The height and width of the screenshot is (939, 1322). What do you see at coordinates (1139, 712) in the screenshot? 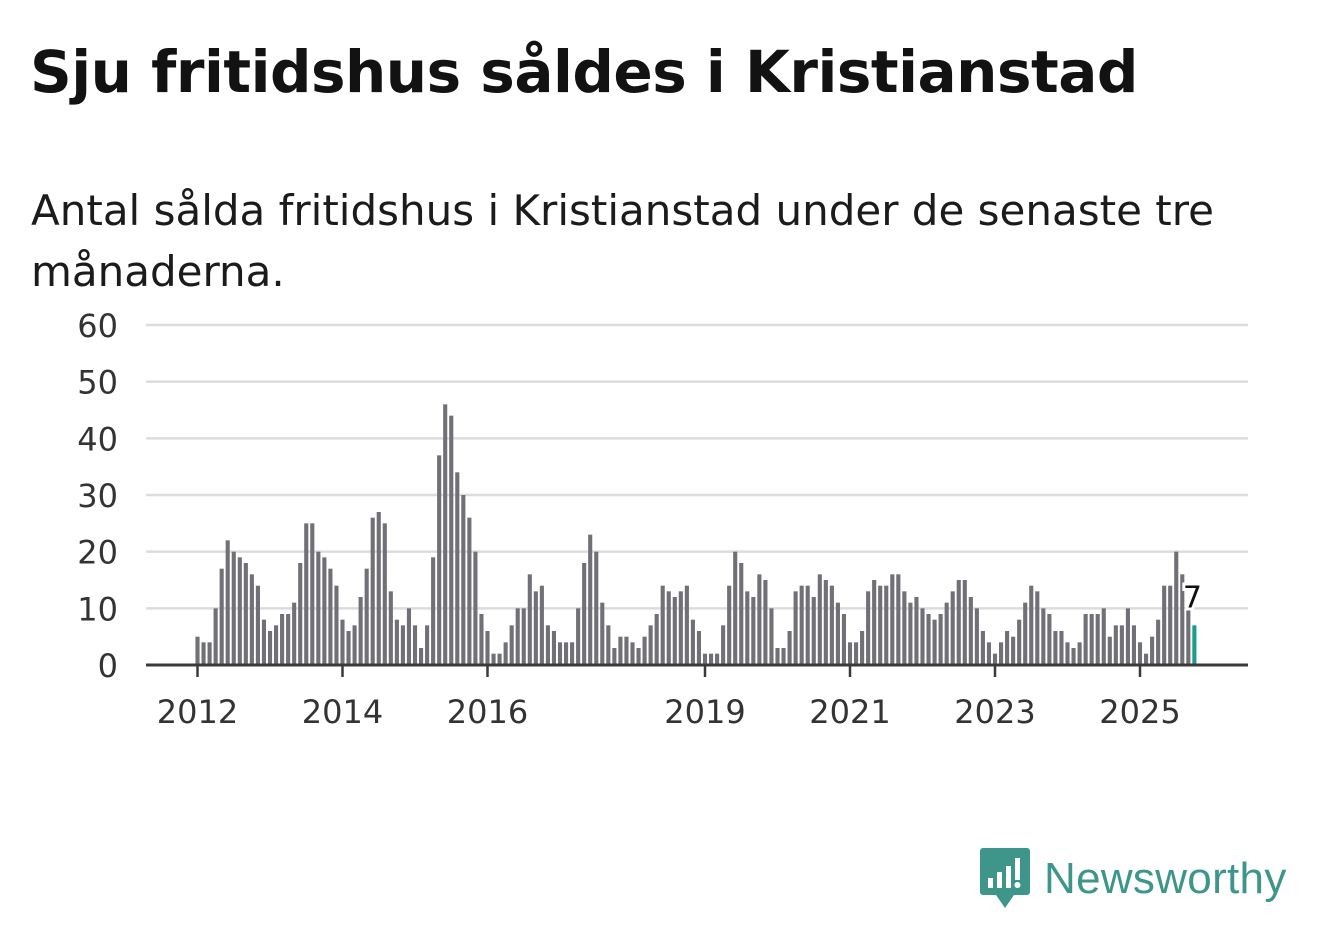
I see `x-tick-label: 2025` at bounding box center [1139, 712].